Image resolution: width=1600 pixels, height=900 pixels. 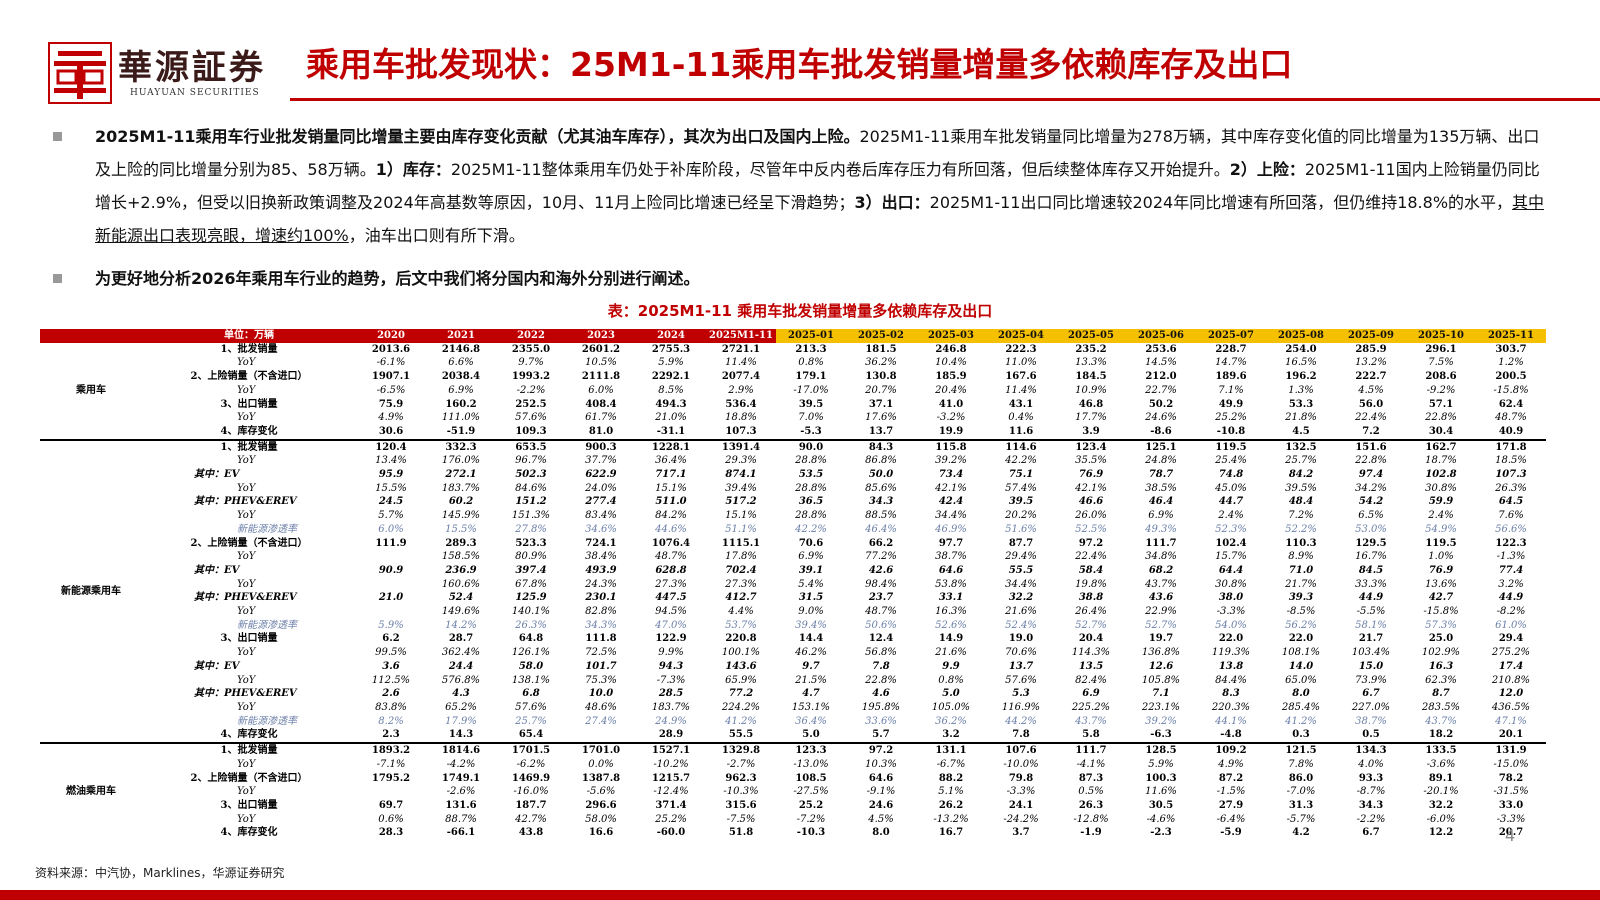 I want to click on table-cell: 59.9, so click(x=1441, y=502).